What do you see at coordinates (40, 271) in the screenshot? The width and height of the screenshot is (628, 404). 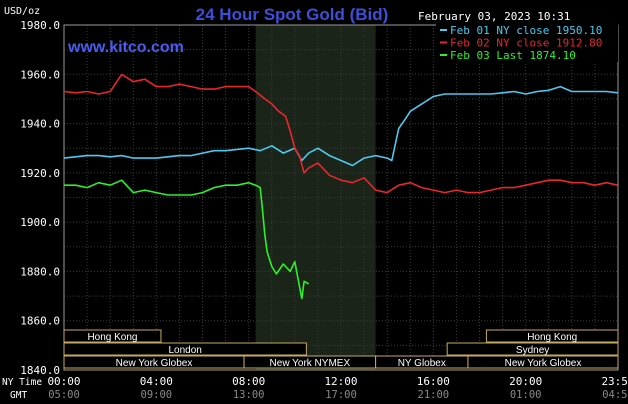 I see `y-tick-label: 1880.0` at bounding box center [40, 271].